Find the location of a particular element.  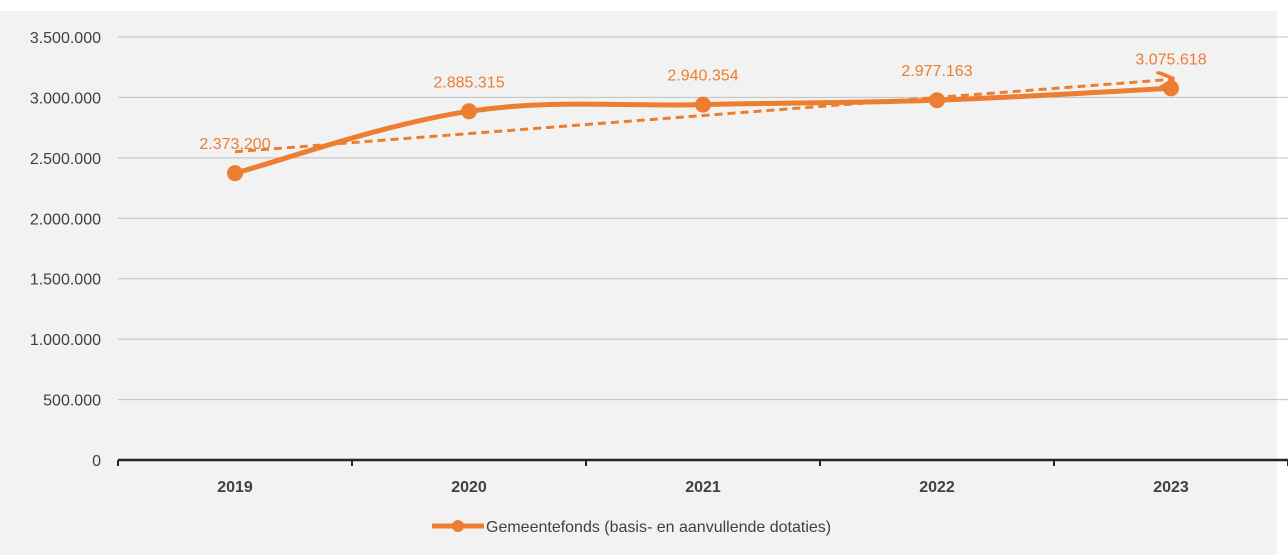

x-tick-label: 2021 is located at coordinates (703, 487).